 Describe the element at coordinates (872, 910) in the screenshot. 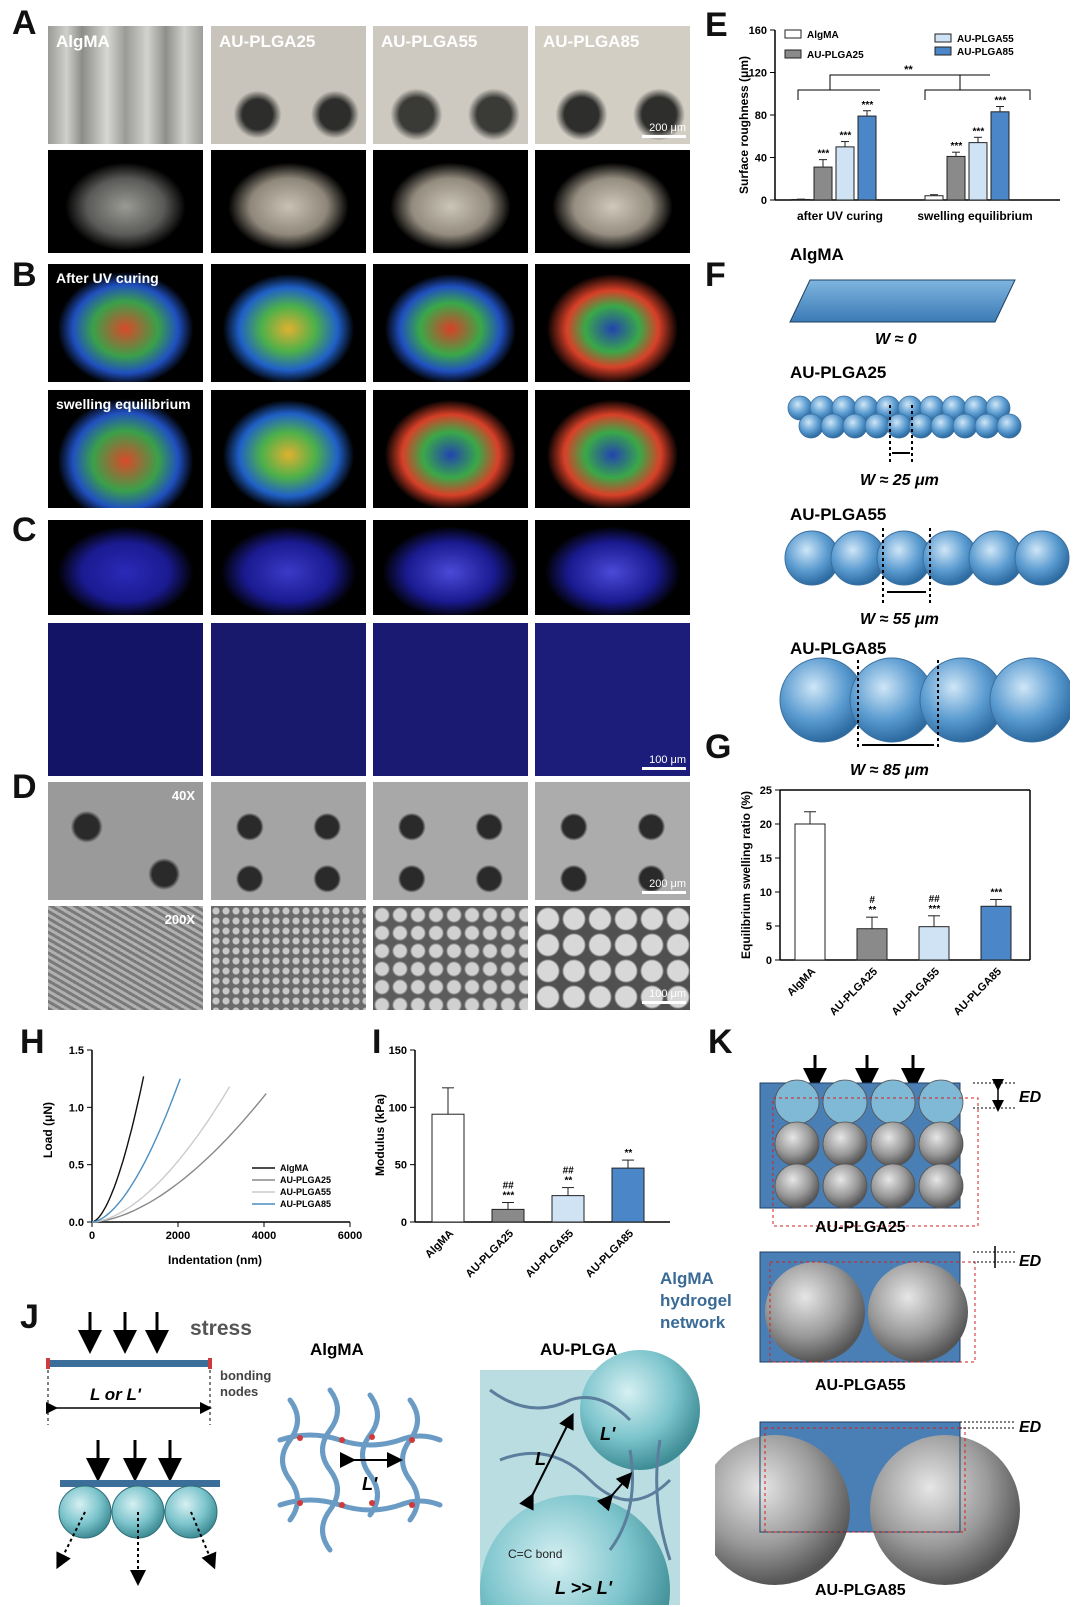

I see `g-sig-label: **` at that location.